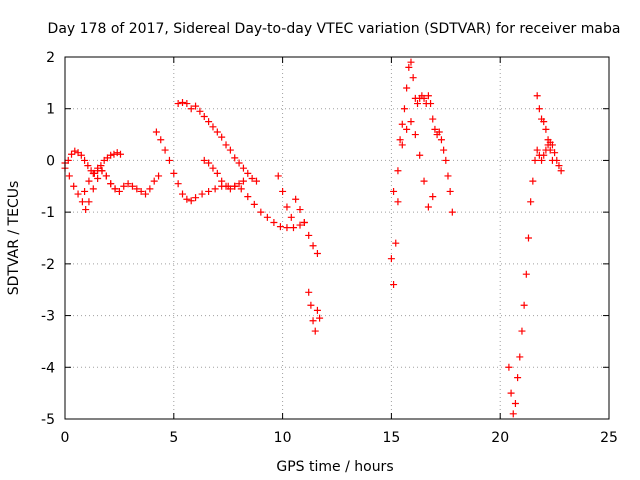 This screenshot has width=640, height=480. Describe the element at coordinates (334, 467) in the screenshot. I see `x-axis-label: GPS time / hours` at that location.